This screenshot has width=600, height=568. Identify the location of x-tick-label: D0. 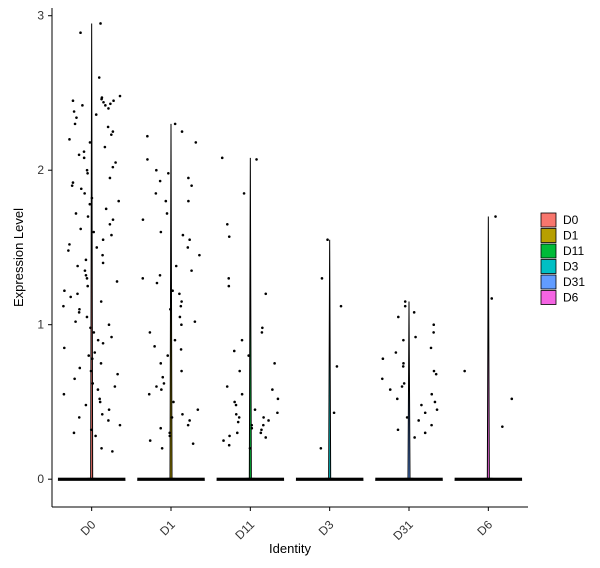
(88, 527).